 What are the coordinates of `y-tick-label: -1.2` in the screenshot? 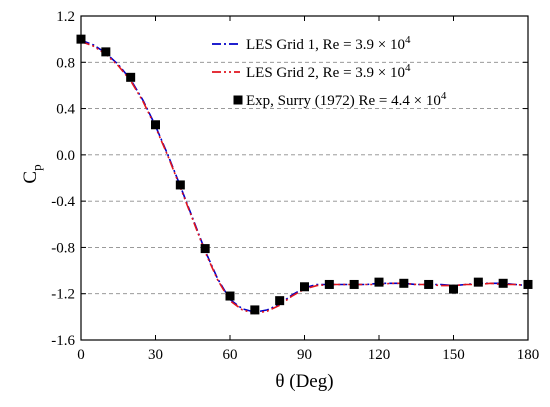 It's located at (63, 295).